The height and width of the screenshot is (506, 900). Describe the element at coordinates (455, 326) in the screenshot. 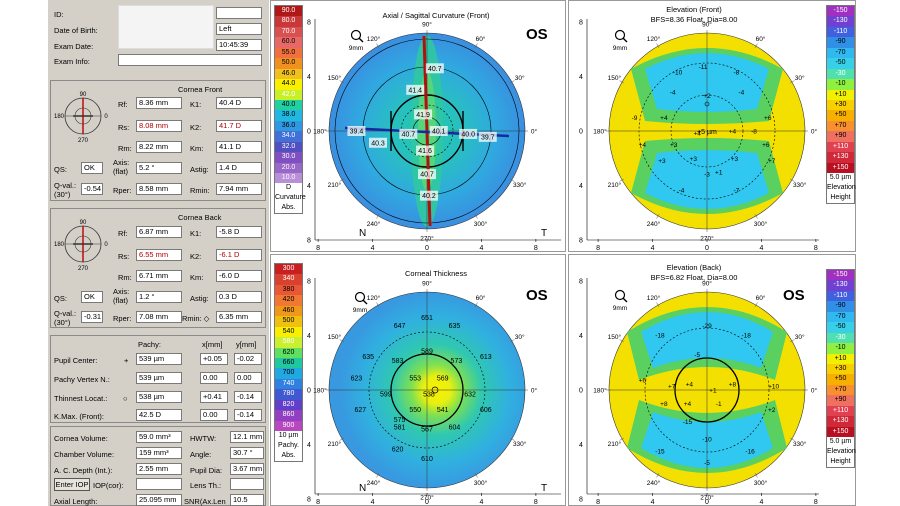

I see `map-value-label: 635` at that location.